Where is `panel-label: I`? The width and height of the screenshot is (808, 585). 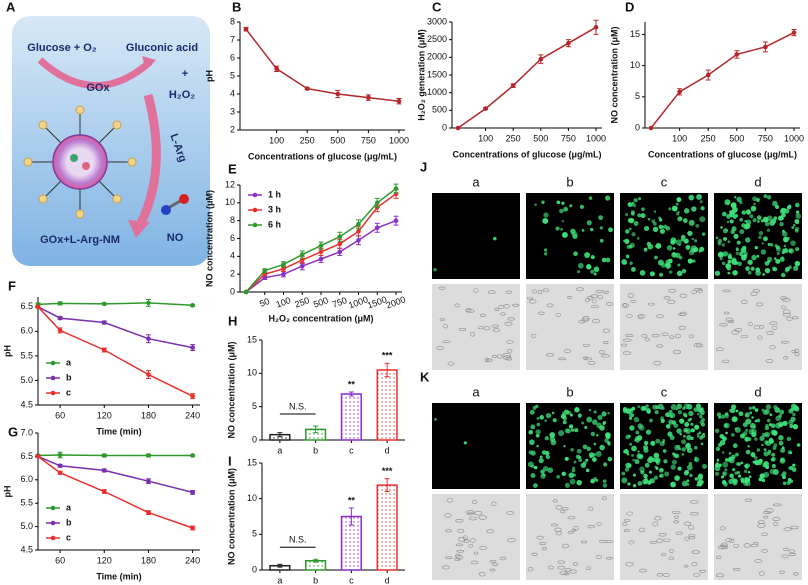 panel-label: I is located at coordinates (230, 460).